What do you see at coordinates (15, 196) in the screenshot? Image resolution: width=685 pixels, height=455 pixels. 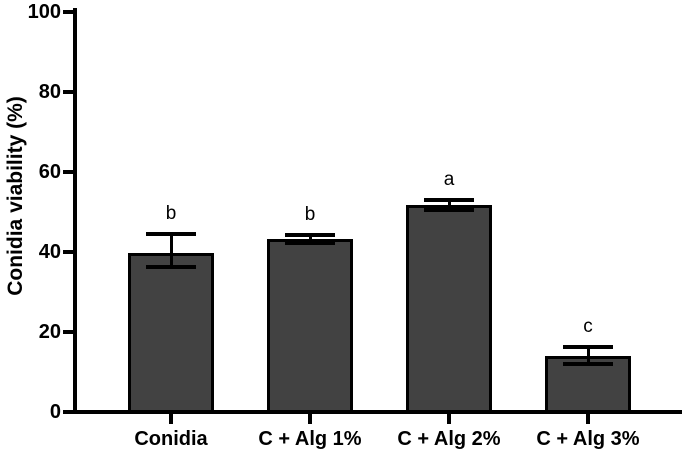 I see `y-axis-title: Conidia viability (%)` at bounding box center [15, 196].